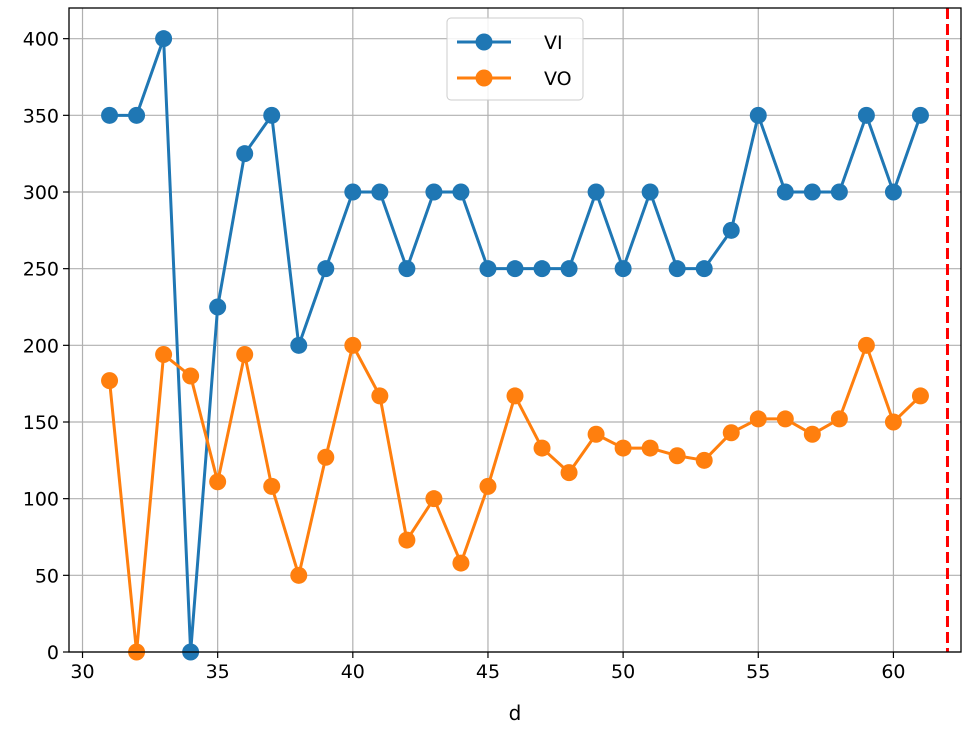  Describe the element at coordinates (488, 672) in the screenshot. I see `x-tick-label: 45` at that location.